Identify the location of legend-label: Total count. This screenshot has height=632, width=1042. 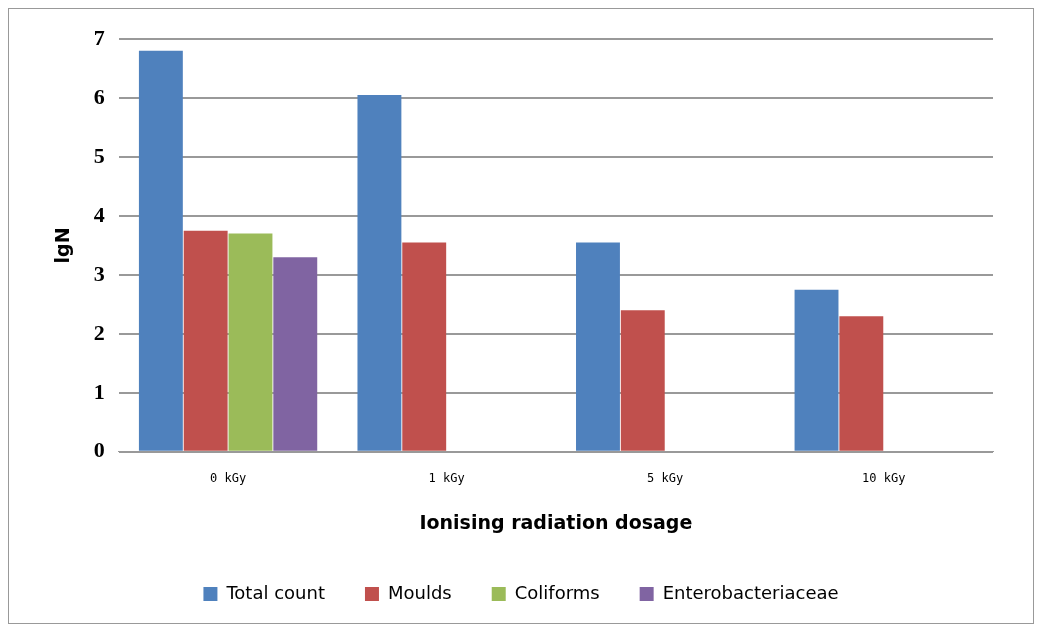
(275, 592).